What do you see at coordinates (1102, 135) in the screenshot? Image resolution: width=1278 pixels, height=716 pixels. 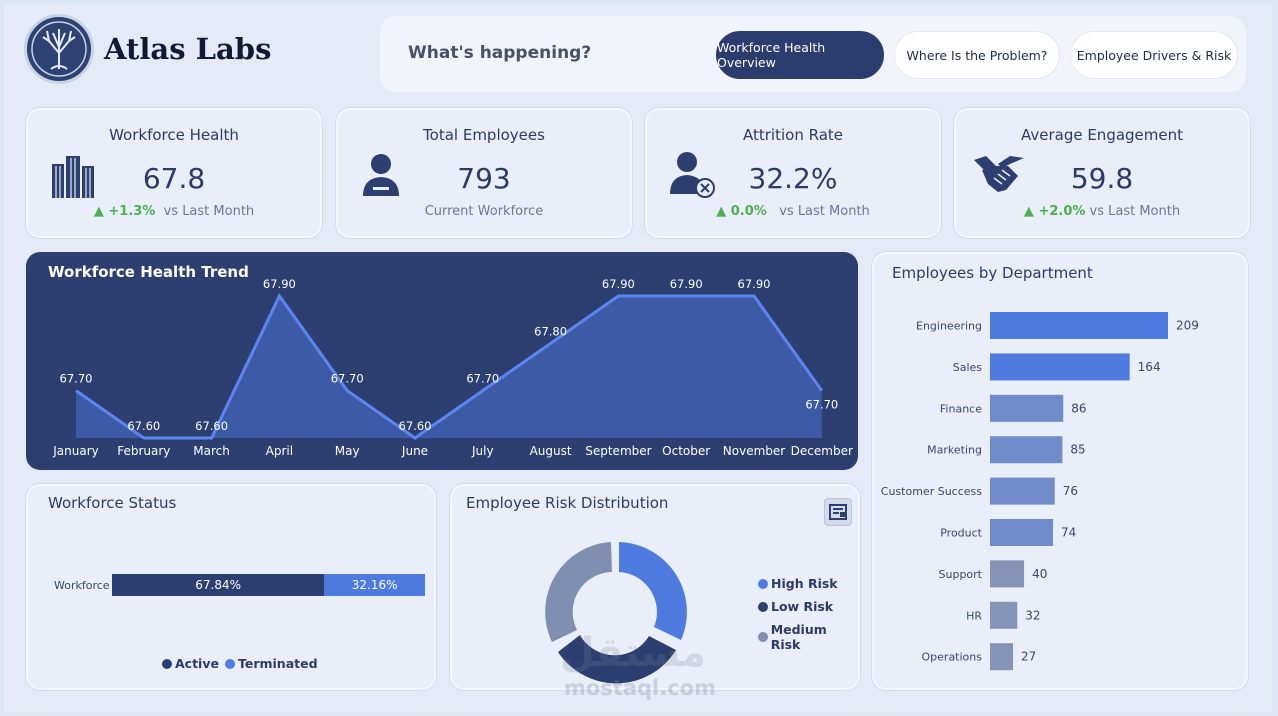 I see `kpi-title: Average Engagement` at bounding box center [1102, 135].